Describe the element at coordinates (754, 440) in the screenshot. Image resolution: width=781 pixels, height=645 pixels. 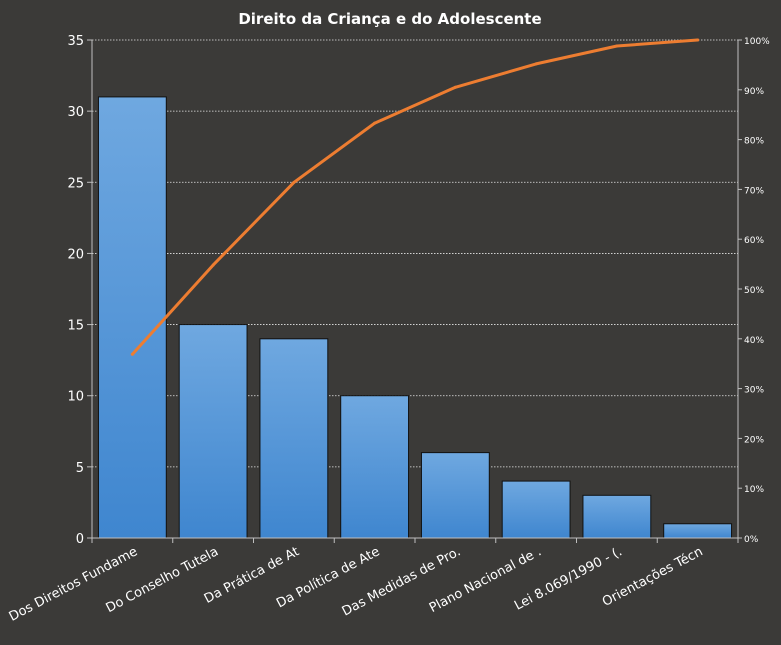
I see `y2-tick-label: 20%` at that location.